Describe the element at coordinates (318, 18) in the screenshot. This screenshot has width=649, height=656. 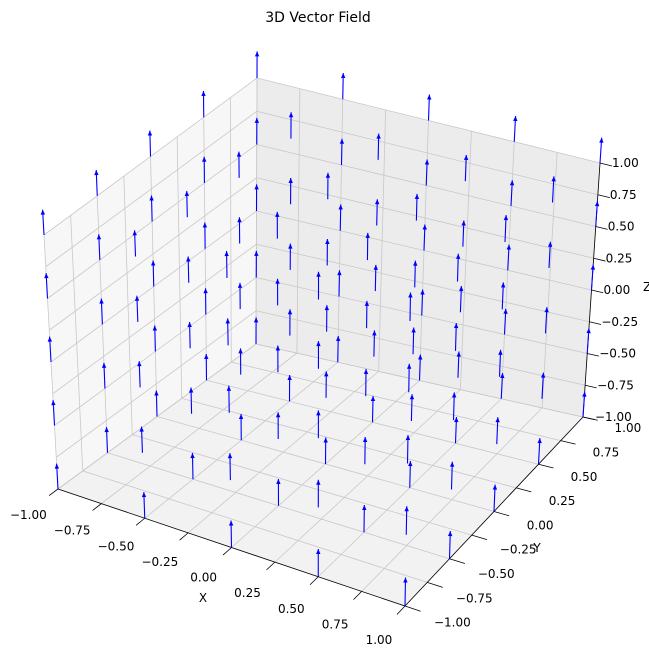
I see `chart-title: 3D Vector Field` at that location.